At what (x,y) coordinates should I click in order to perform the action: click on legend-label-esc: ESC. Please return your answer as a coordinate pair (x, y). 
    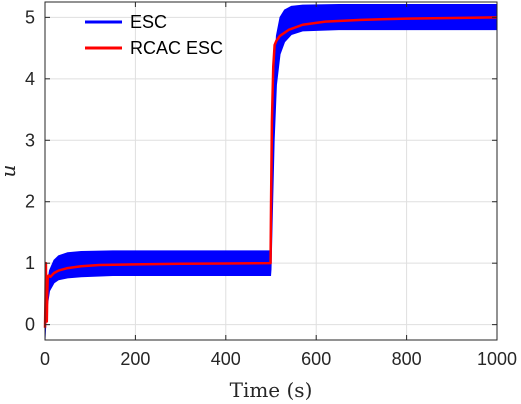
    Looking at the image, I should click on (148, 22).